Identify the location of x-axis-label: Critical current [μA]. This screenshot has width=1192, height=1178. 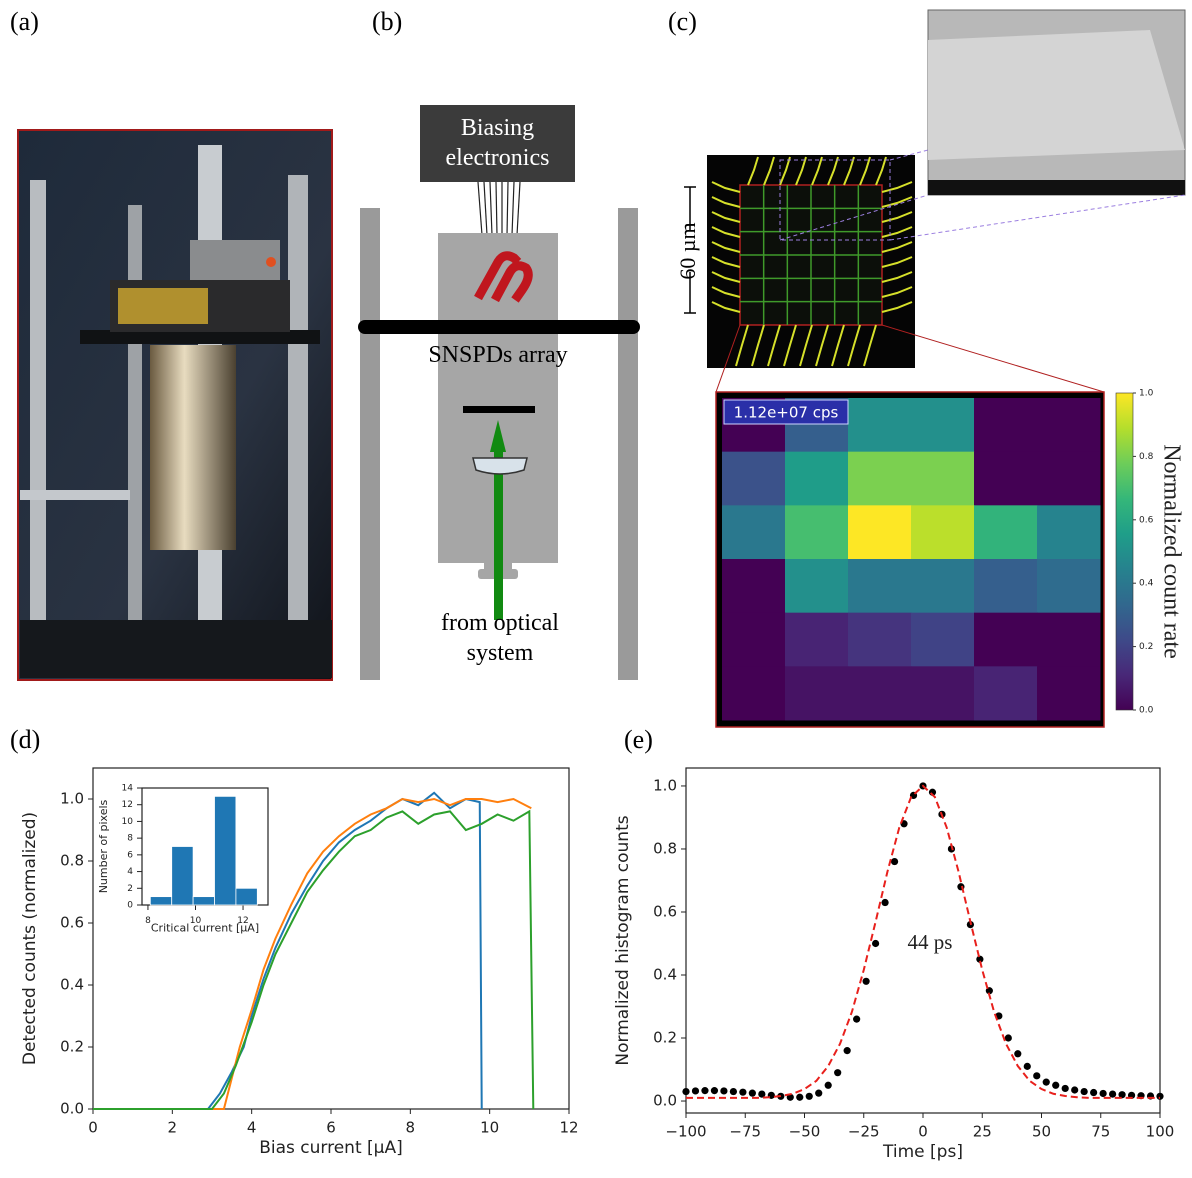
(205, 927).